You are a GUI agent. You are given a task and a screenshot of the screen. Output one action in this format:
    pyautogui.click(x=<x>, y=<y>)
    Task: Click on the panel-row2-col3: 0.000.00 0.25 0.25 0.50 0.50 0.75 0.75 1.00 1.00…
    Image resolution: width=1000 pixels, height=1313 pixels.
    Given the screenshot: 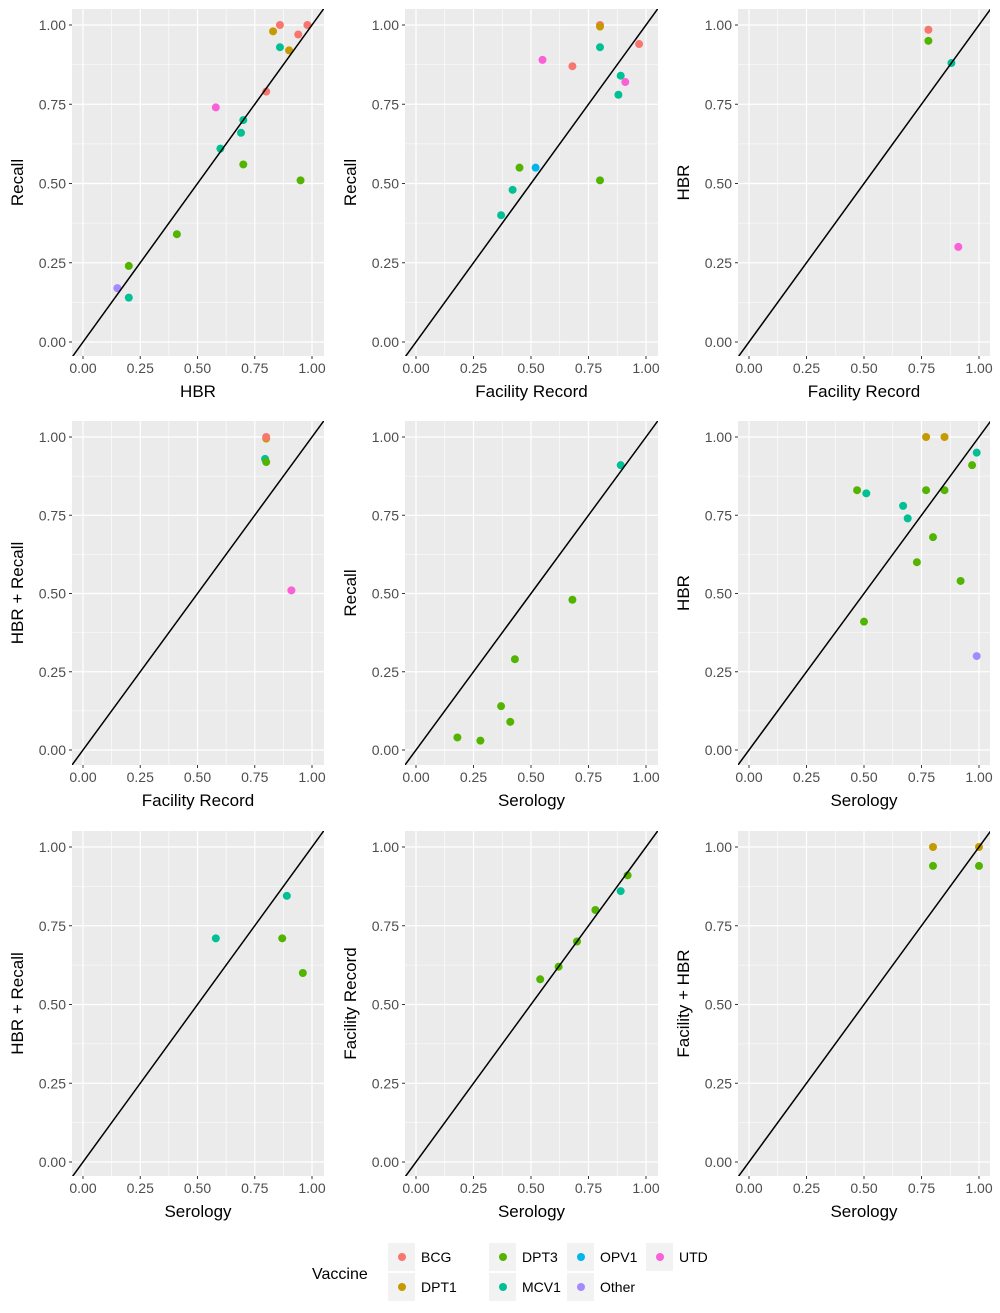 What is the action you would take?
    pyautogui.click(x=833, y=615)
    